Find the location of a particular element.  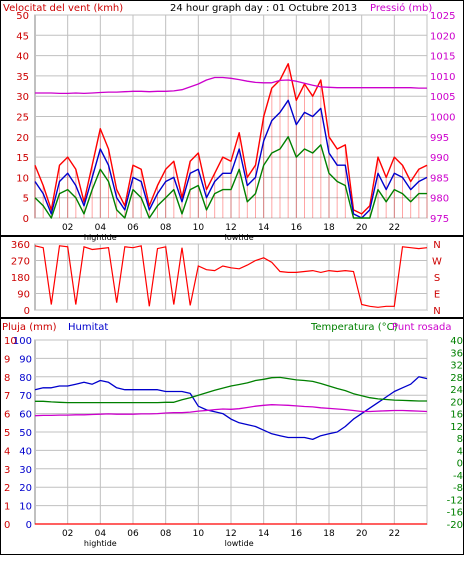

humidity-y-tick-label: 10 is located at coordinates (25, 507).